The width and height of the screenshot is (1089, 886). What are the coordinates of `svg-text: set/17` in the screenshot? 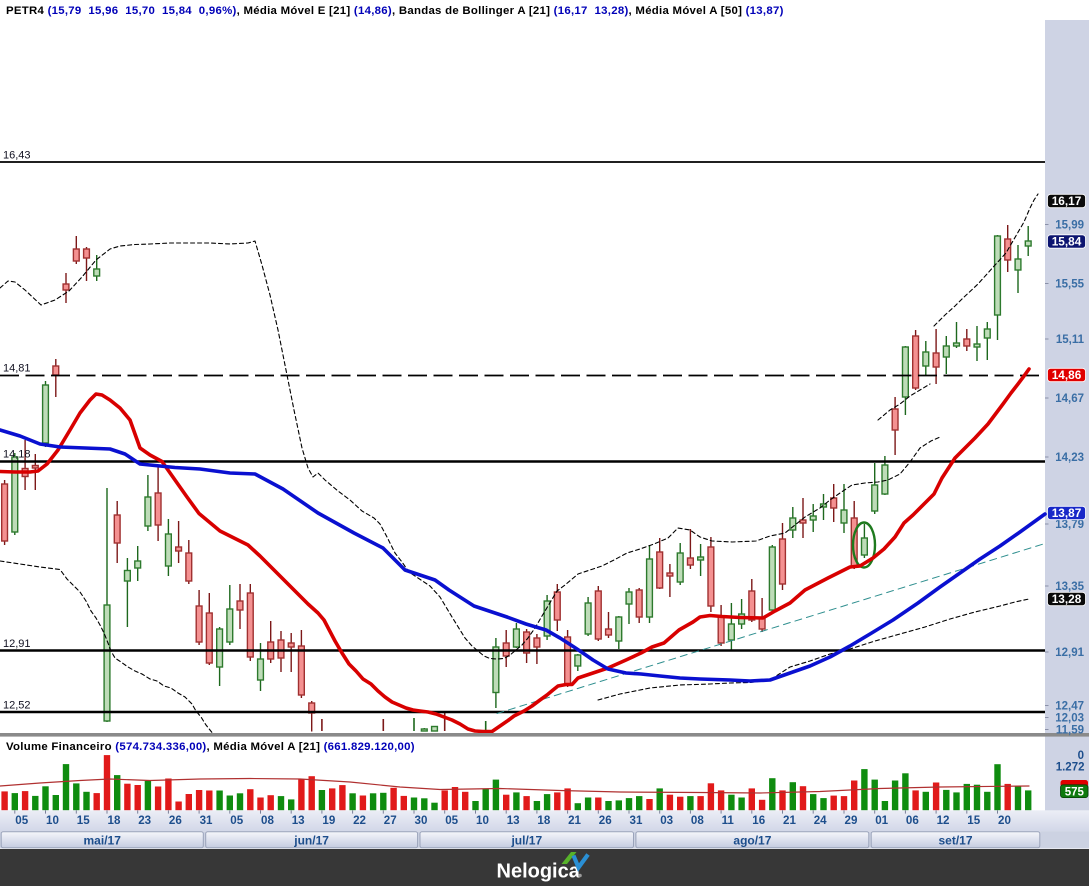 It's located at (955, 840).